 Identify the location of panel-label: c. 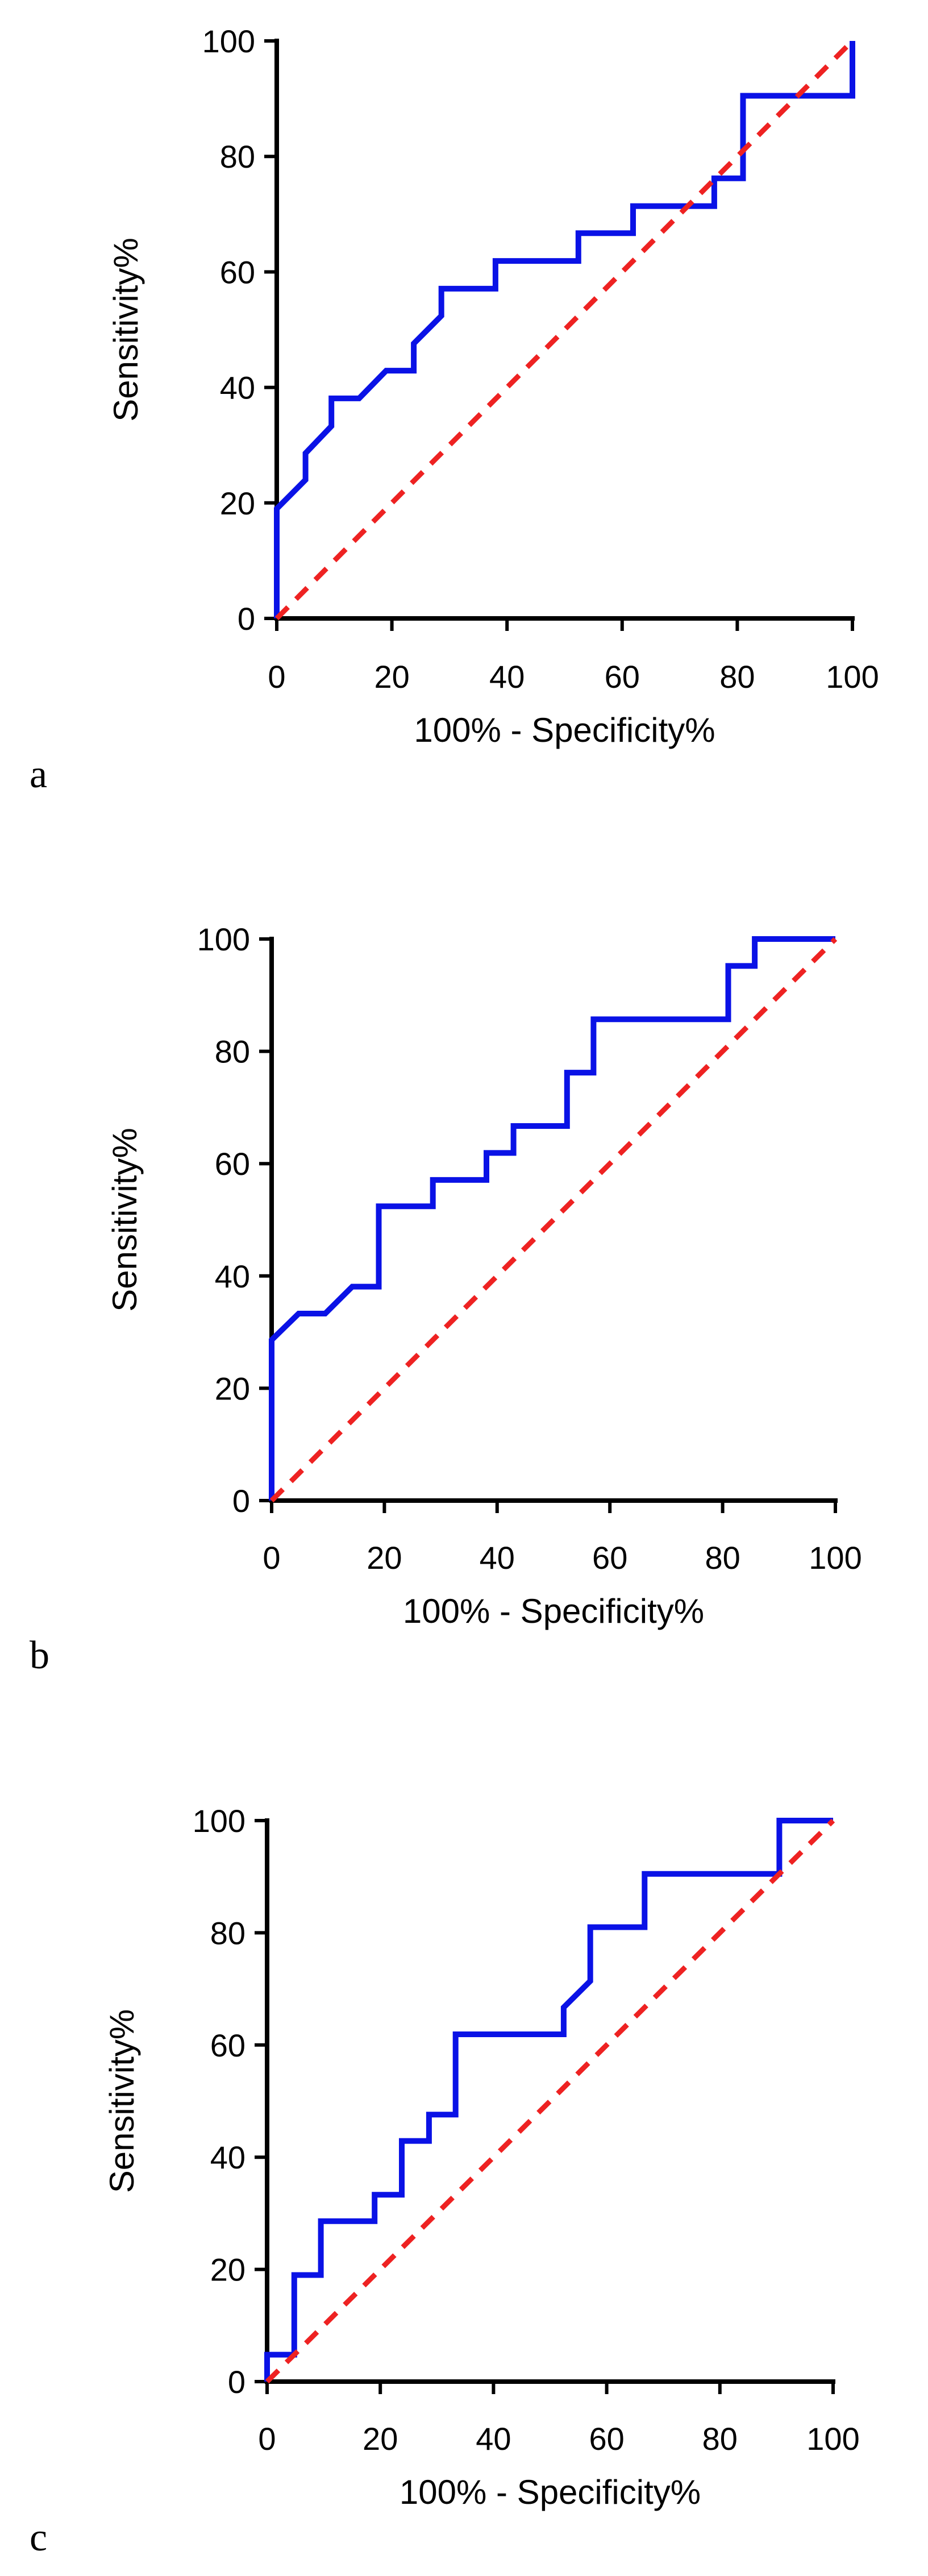
(38, 2538).